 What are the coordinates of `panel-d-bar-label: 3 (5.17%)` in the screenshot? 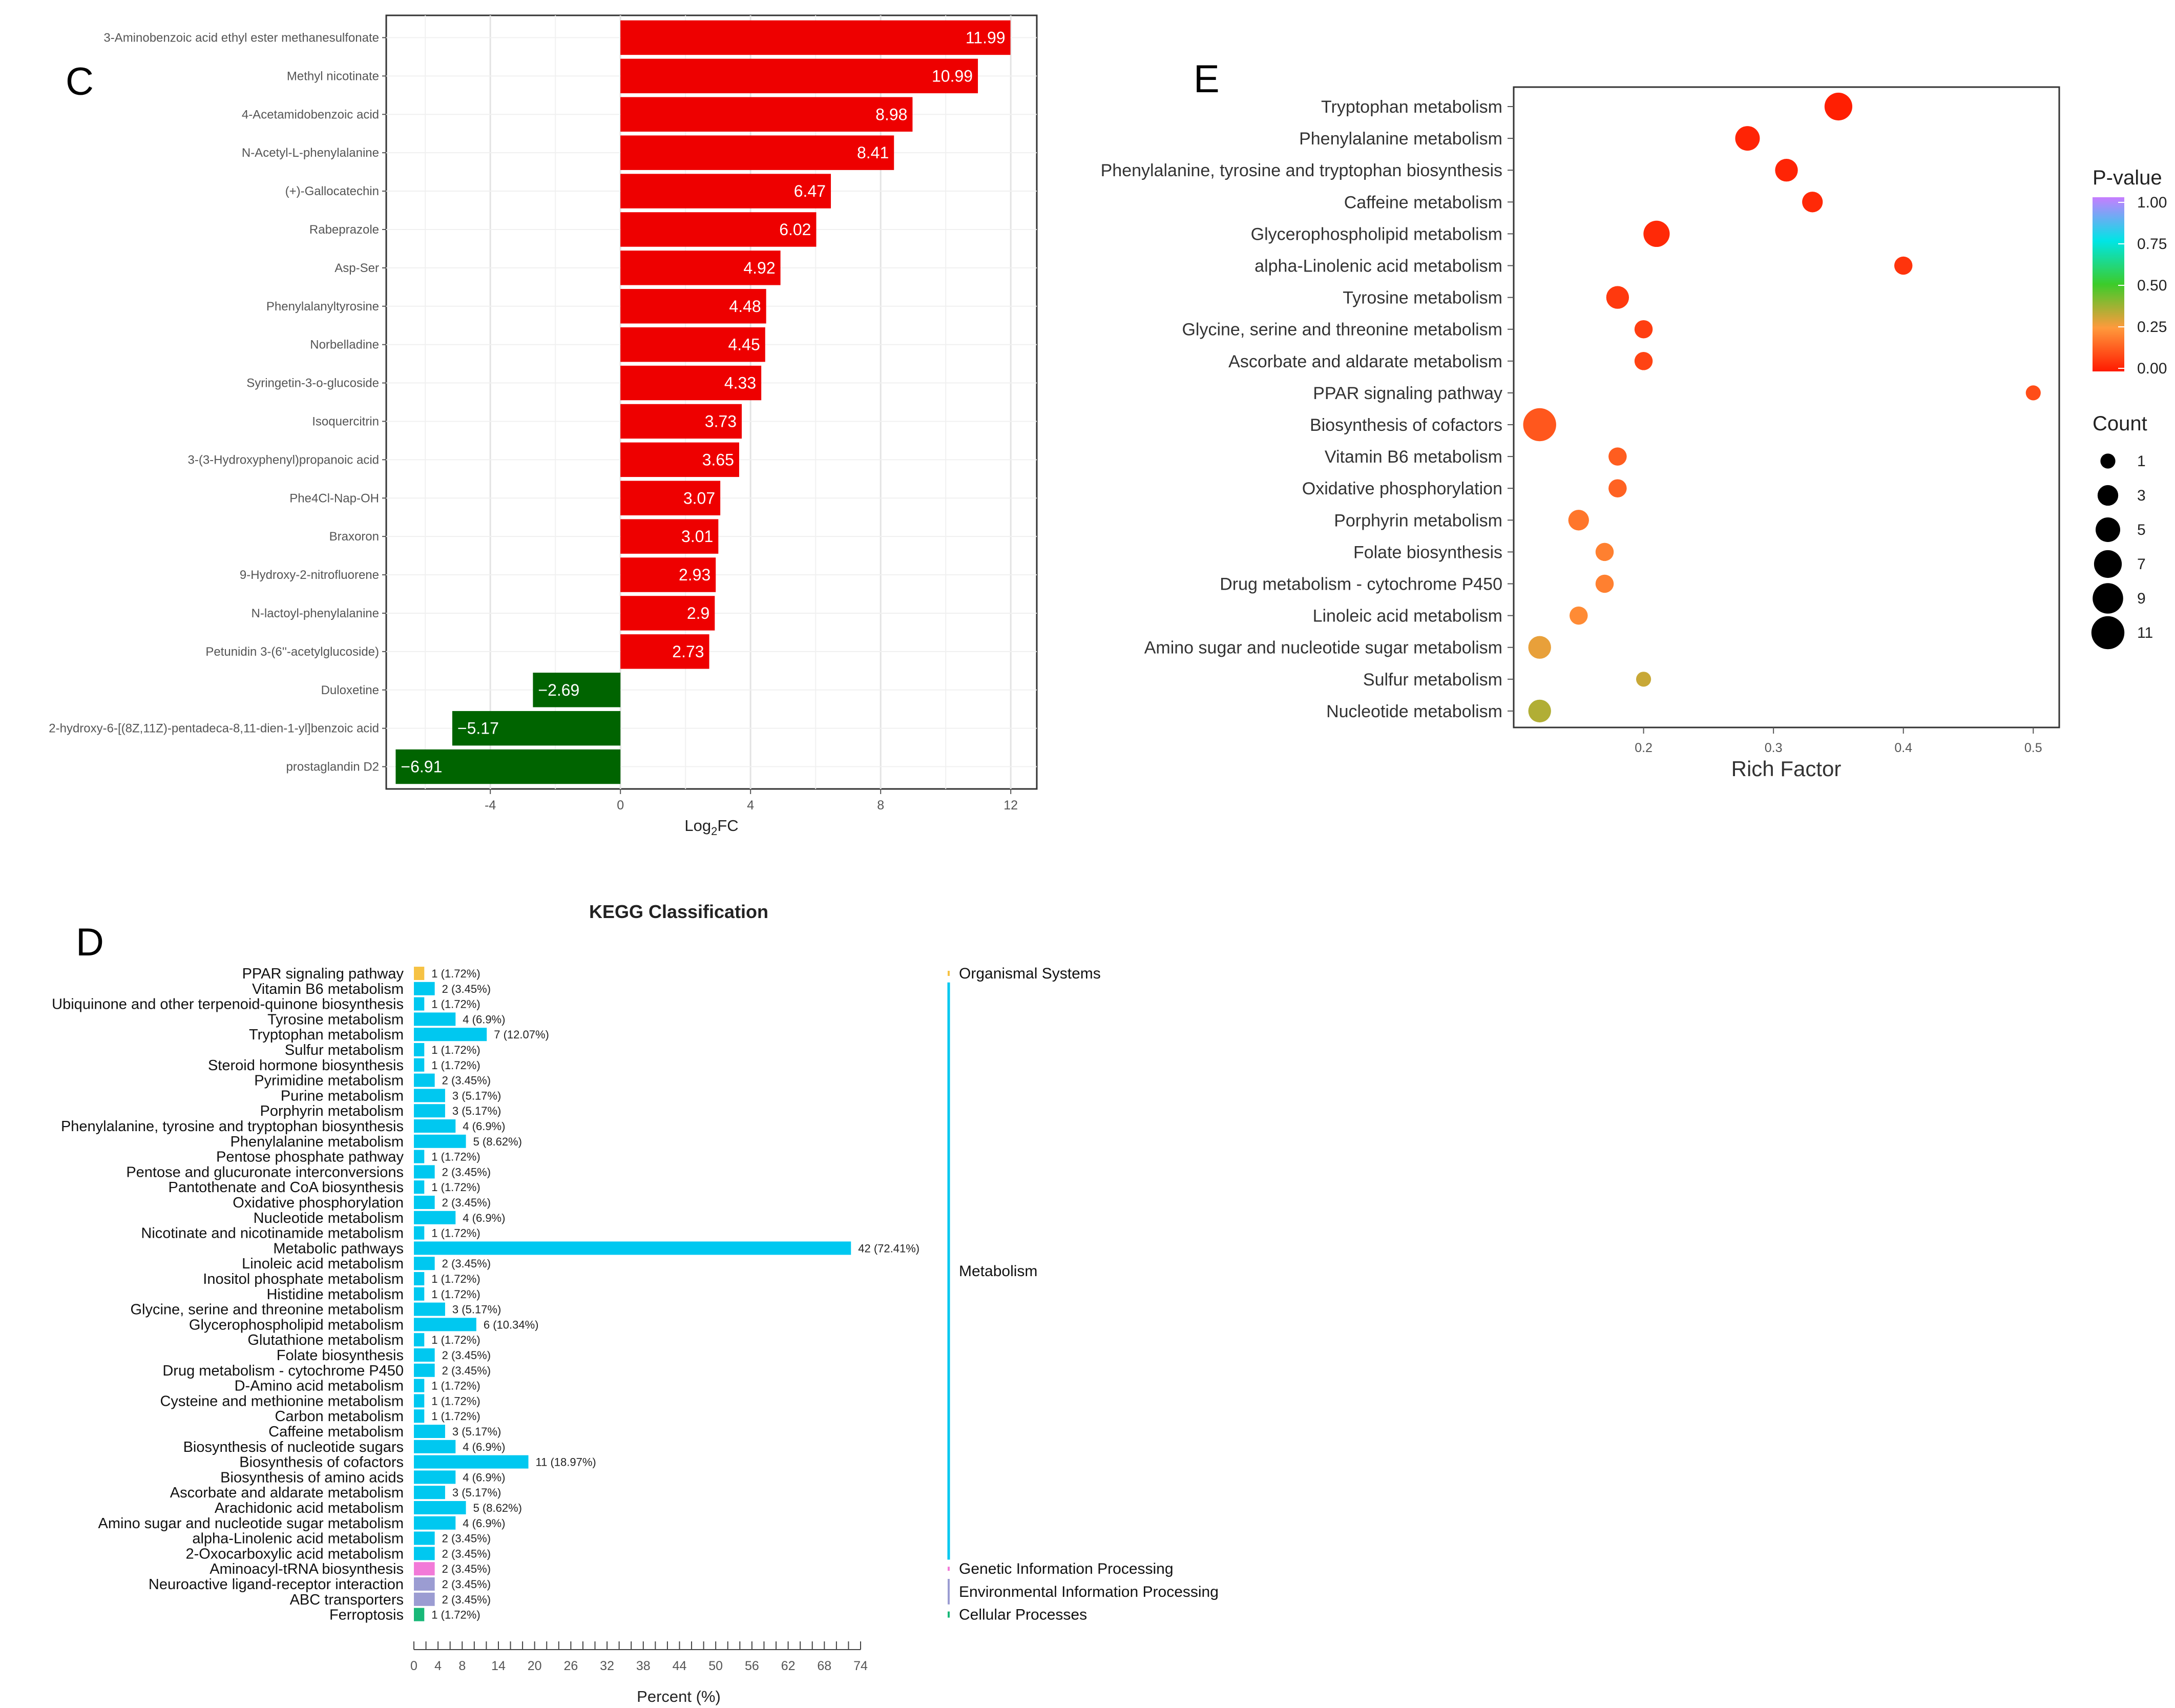 It's located at (477, 1111).